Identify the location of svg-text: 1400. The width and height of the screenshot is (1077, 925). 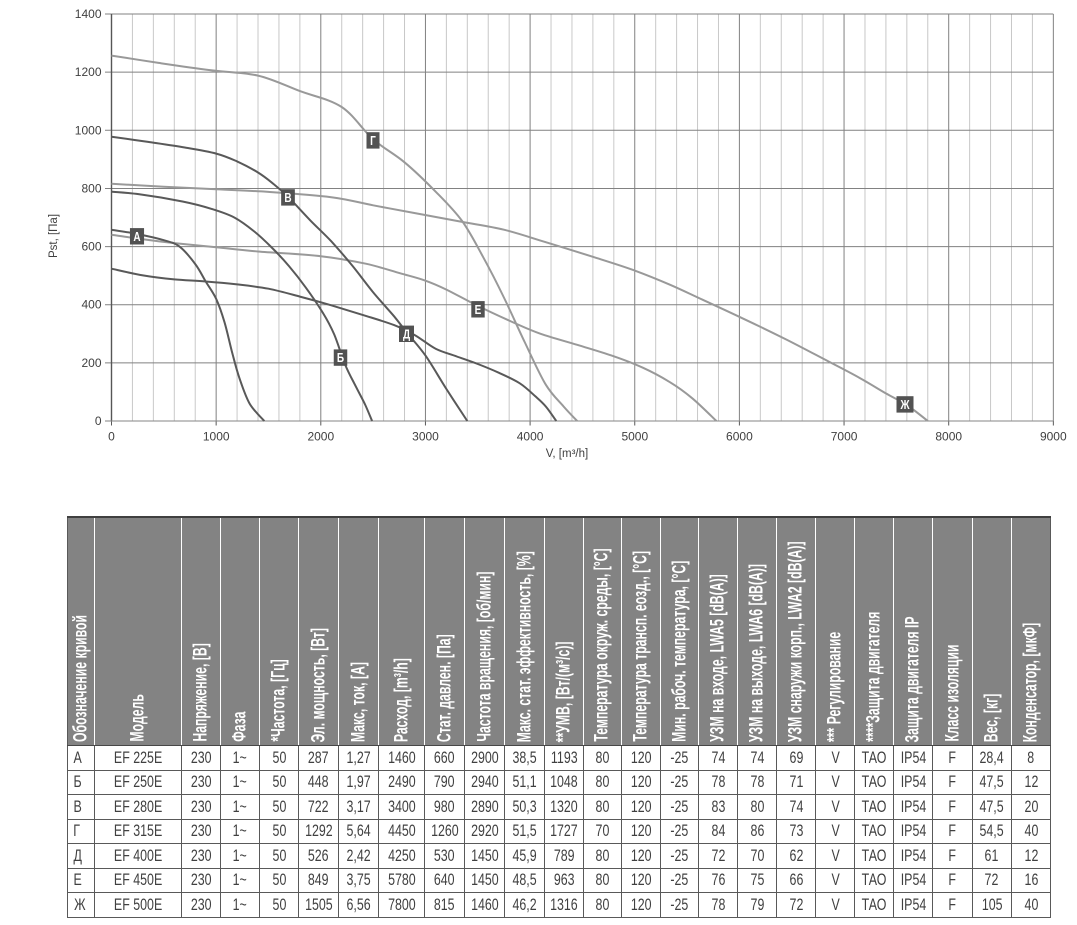
(88, 14).